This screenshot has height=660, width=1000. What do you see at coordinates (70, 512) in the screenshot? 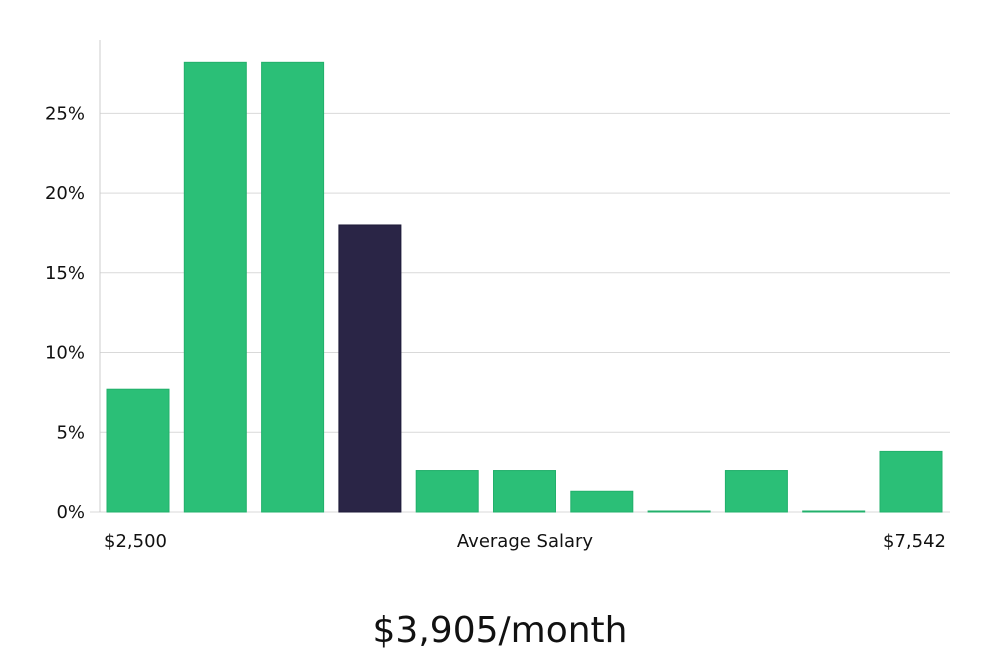
I see `y-tick-label: 0%` at bounding box center [70, 512].